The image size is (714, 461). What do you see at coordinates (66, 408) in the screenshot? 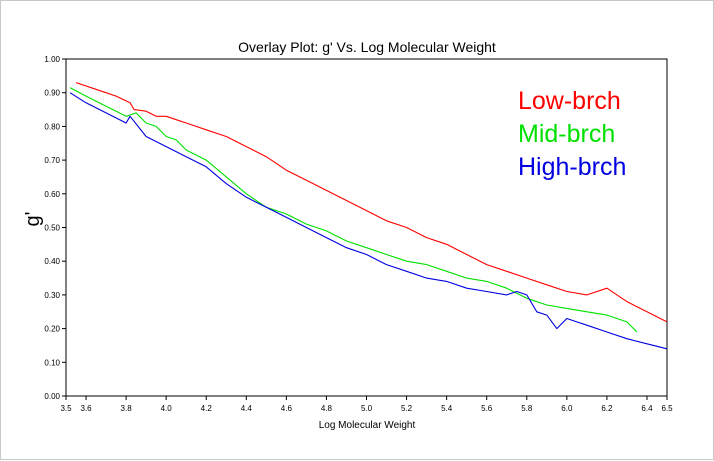
I see `x-tick-label: 3.5` at bounding box center [66, 408].